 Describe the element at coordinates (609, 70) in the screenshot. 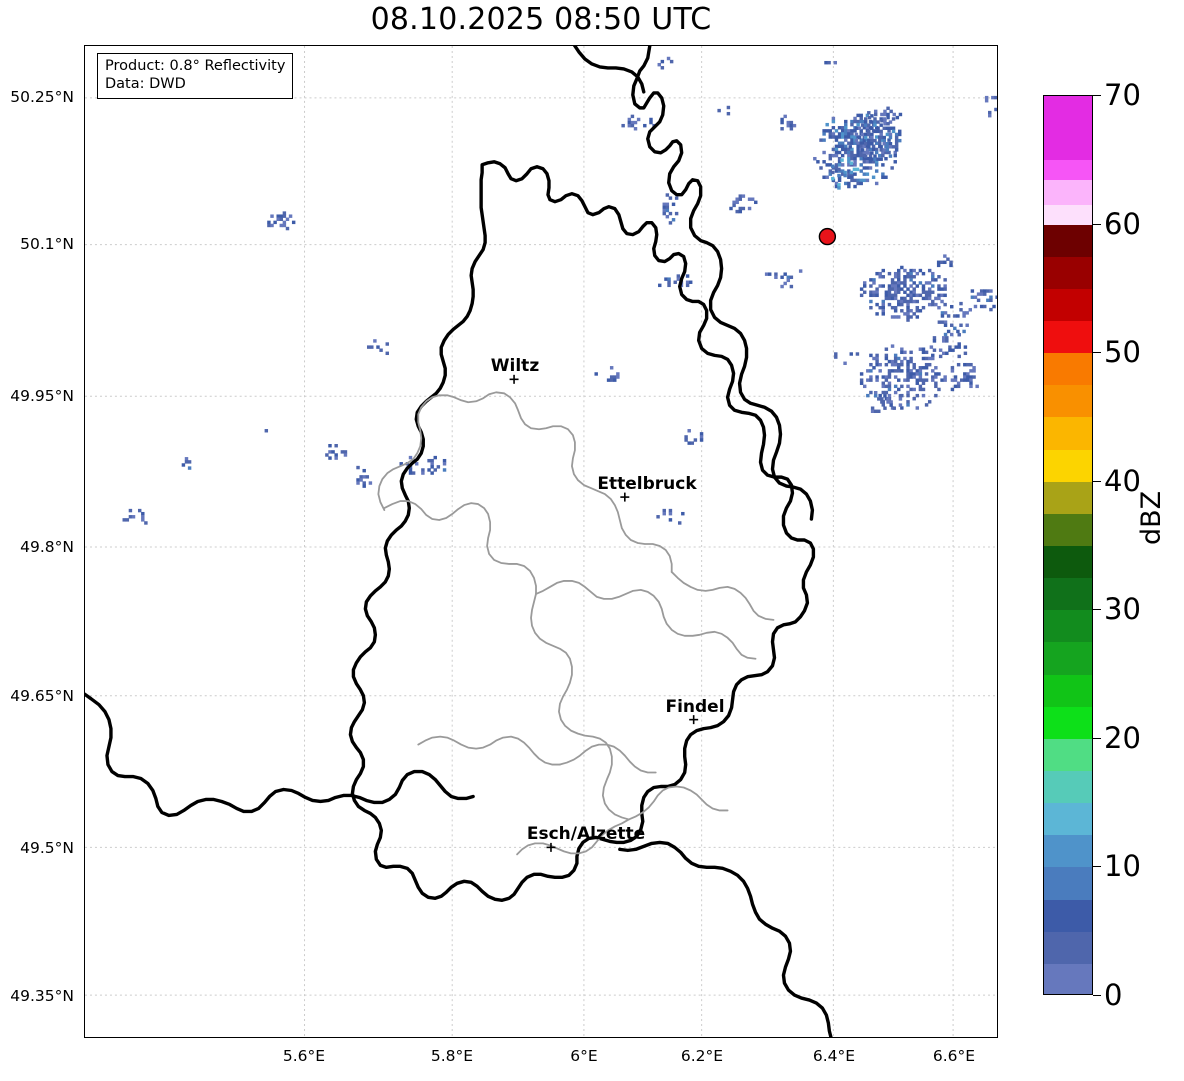

I see `north-border-segment` at that location.